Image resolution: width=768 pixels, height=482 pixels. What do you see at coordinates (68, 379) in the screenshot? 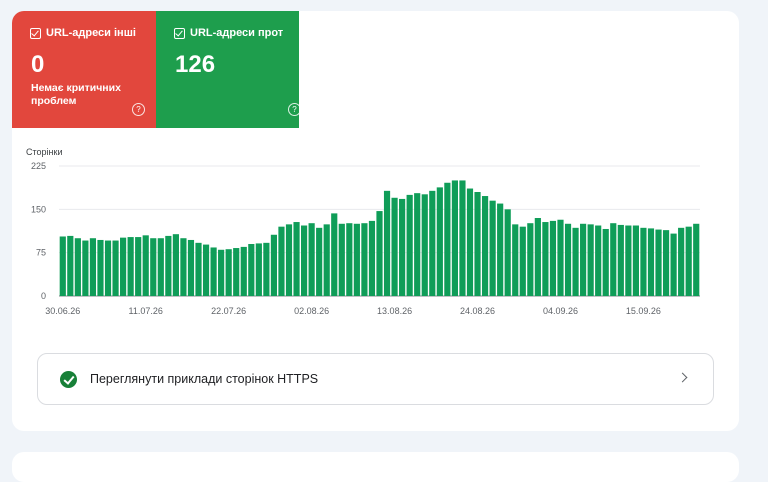
I see `check-circle-icon` at bounding box center [68, 379].